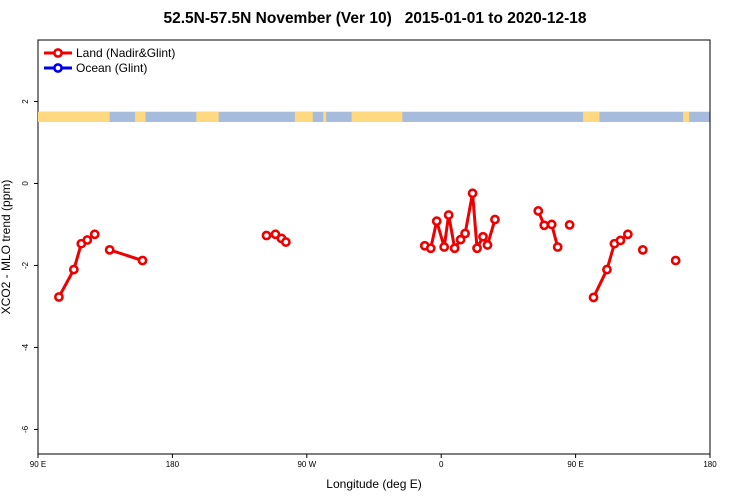  Describe the element at coordinates (25, 347) in the screenshot. I see `y-tick-label: -4` at that location.